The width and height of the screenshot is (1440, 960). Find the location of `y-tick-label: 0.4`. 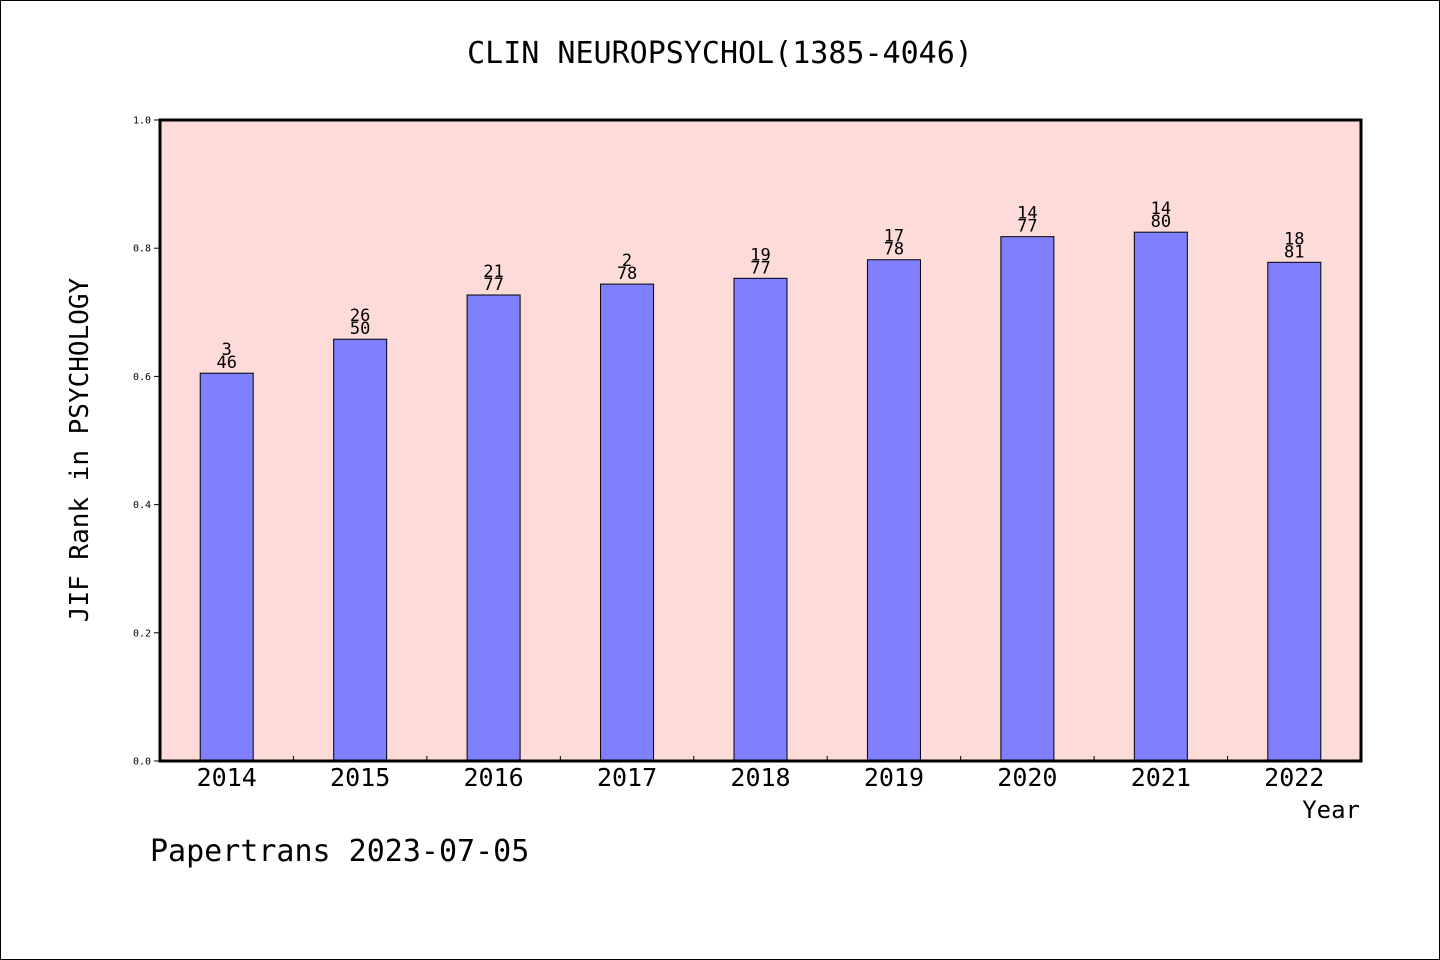

y-tick-label: 0.4 is located at coordinates (142, 505).